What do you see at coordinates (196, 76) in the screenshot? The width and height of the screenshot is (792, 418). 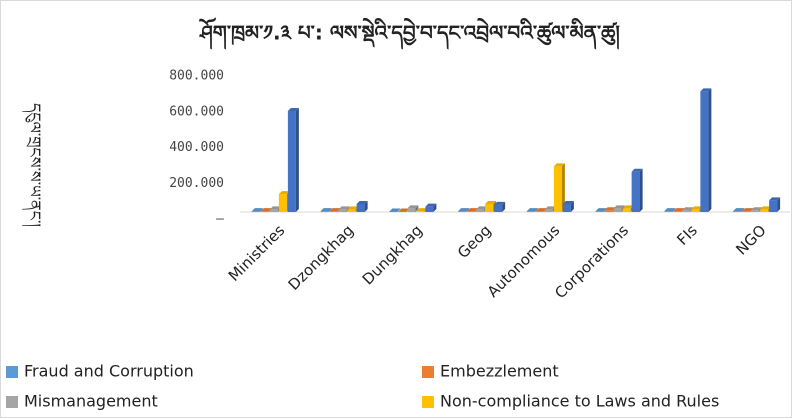 I see `y-tick-label: 800.000` at bounding box center [196, 76].